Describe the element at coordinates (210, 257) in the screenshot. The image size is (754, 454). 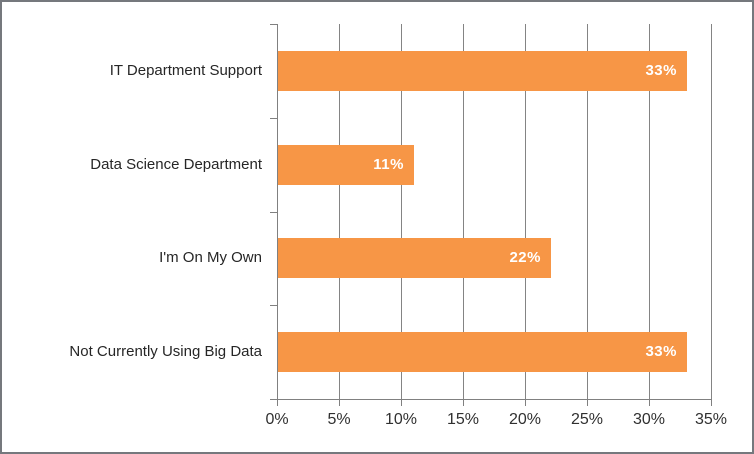
I see `category-label: I'm On My Own` at that location.